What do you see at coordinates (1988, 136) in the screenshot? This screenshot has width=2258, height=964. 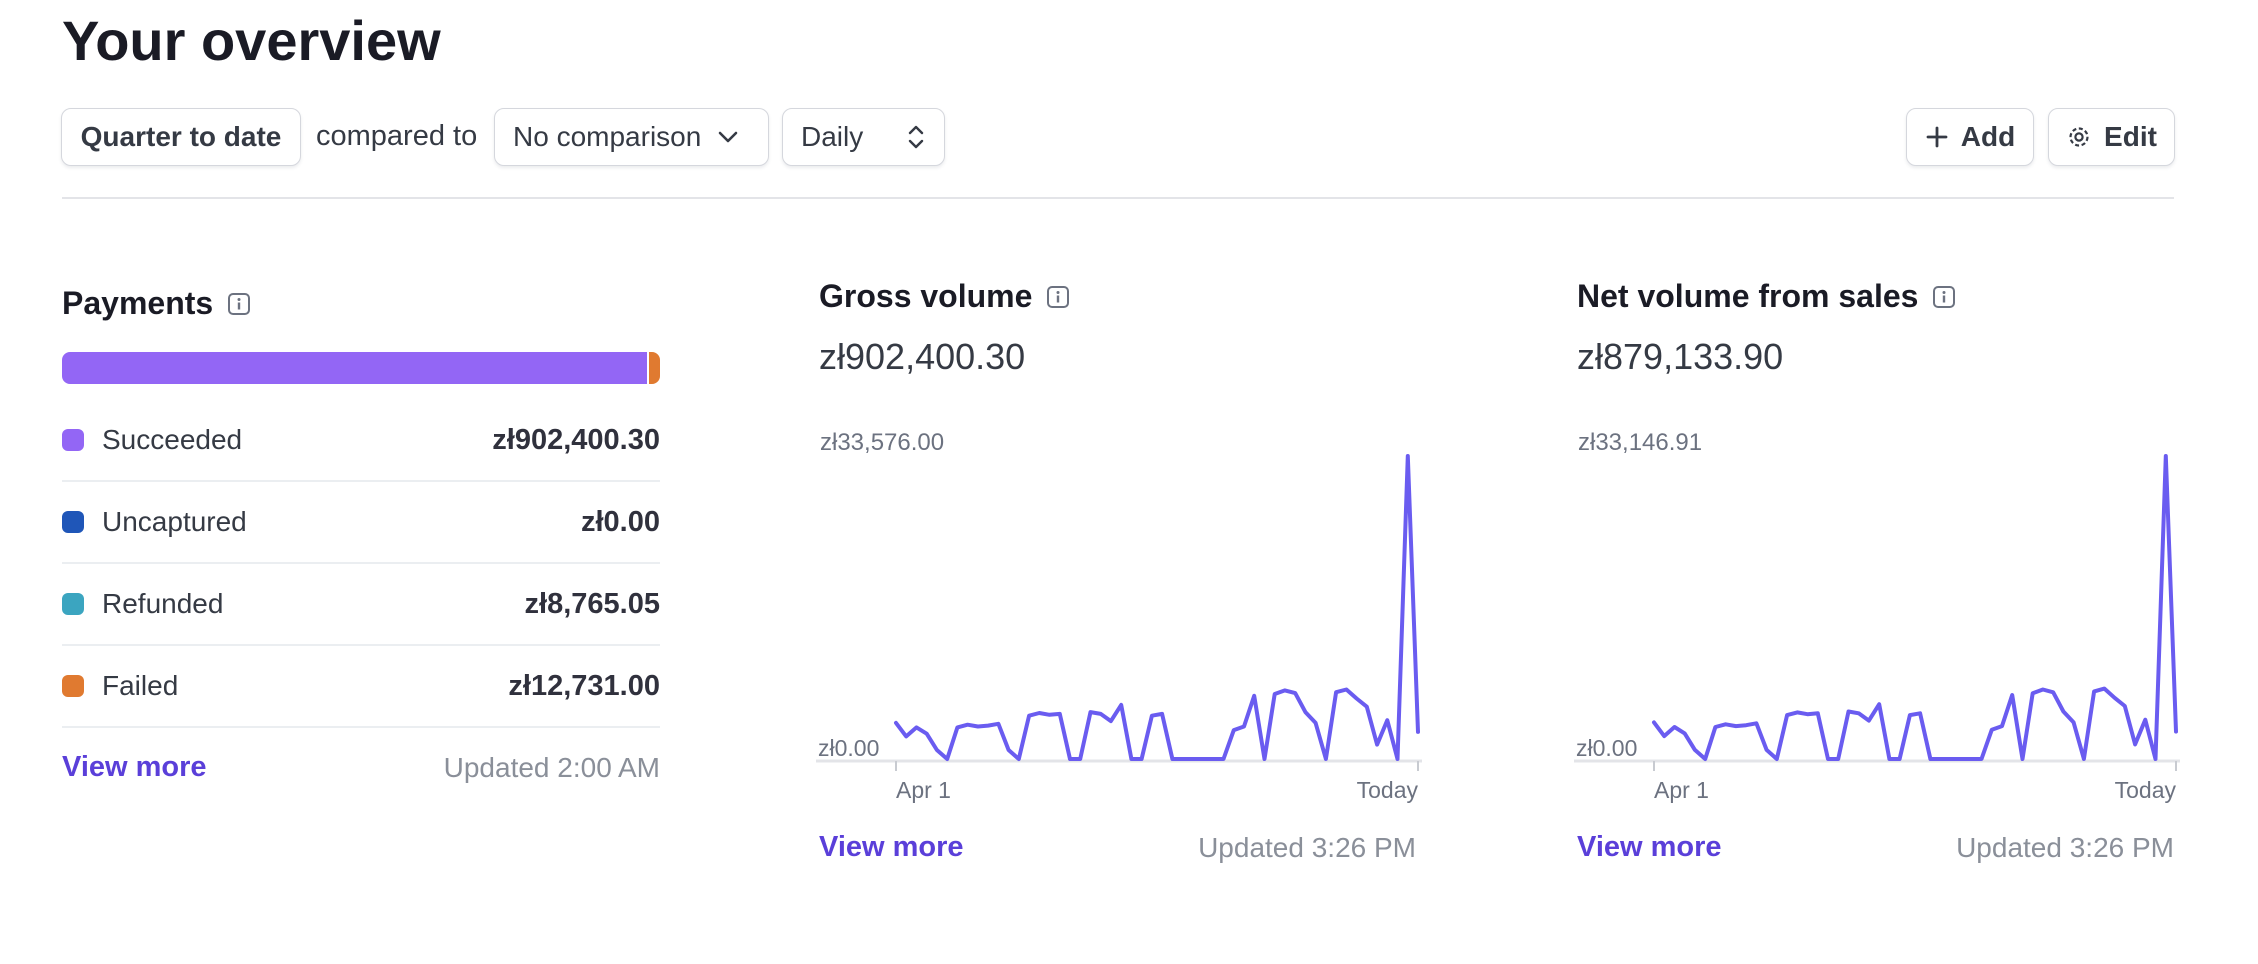 I see `add-label: Add` at bounding box center [1988, 136].